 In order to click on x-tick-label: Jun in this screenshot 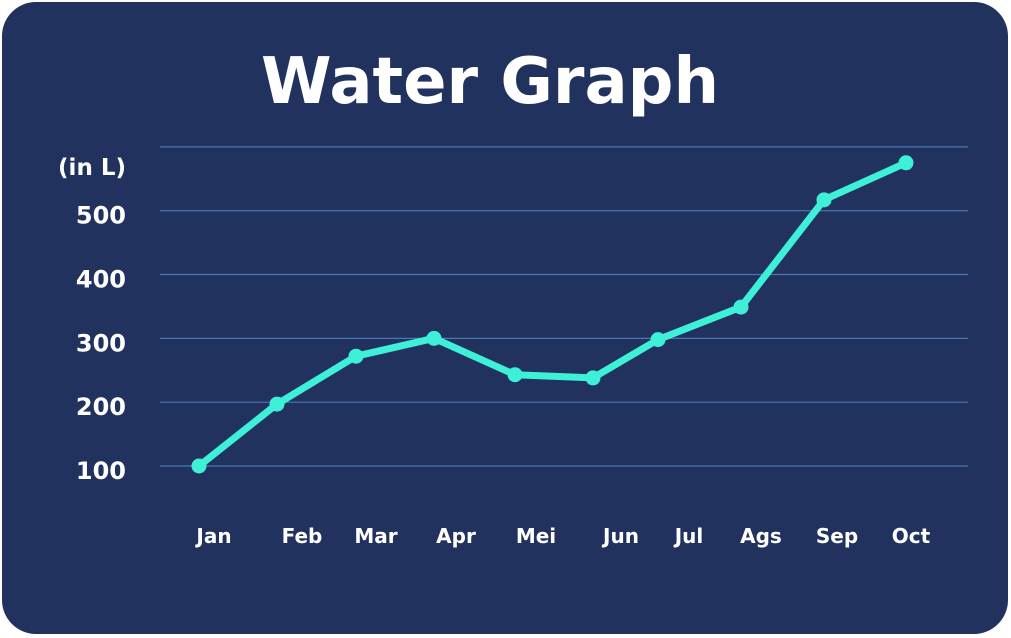, I will do `click(620, 536)`.